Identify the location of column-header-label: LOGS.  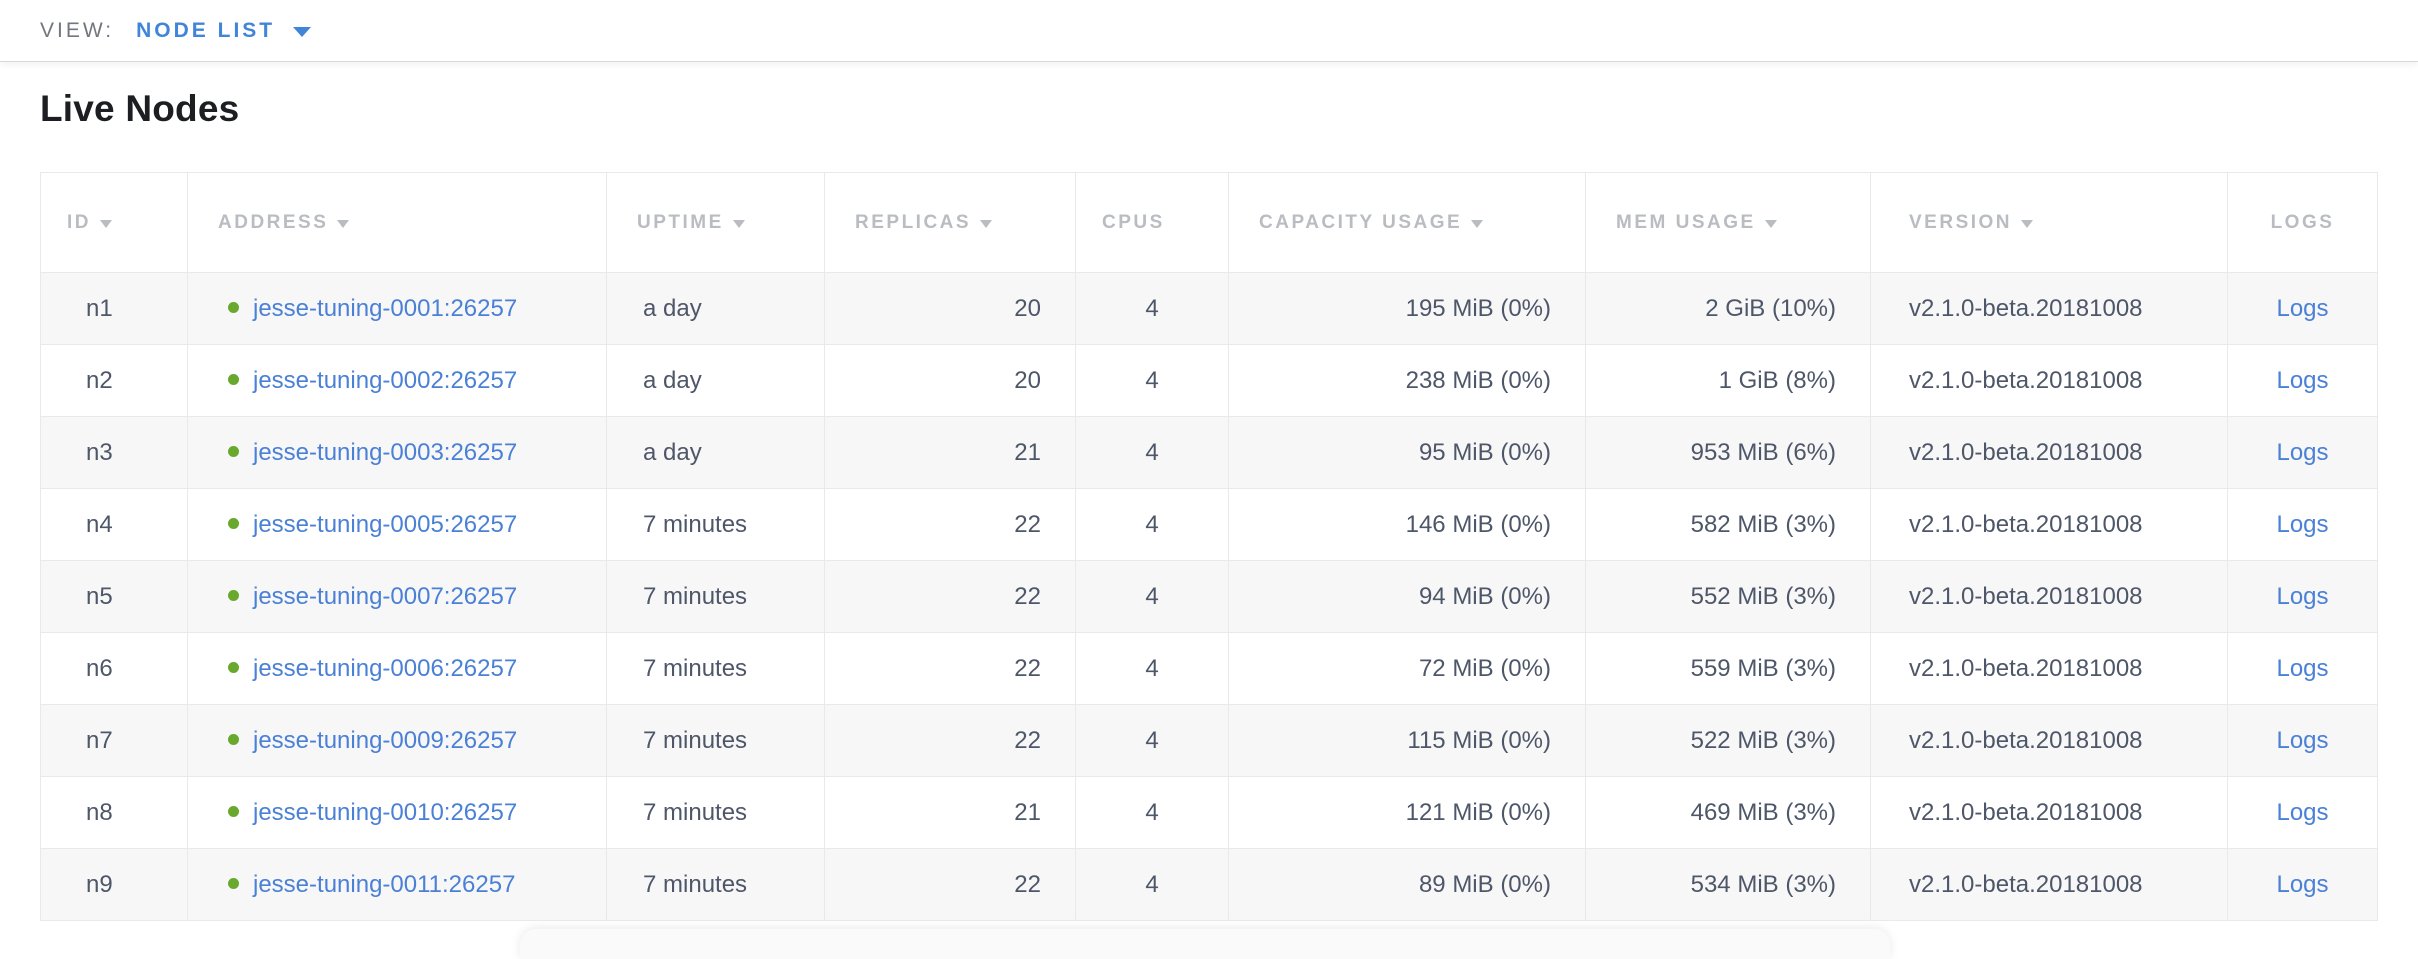
(2302, 222).